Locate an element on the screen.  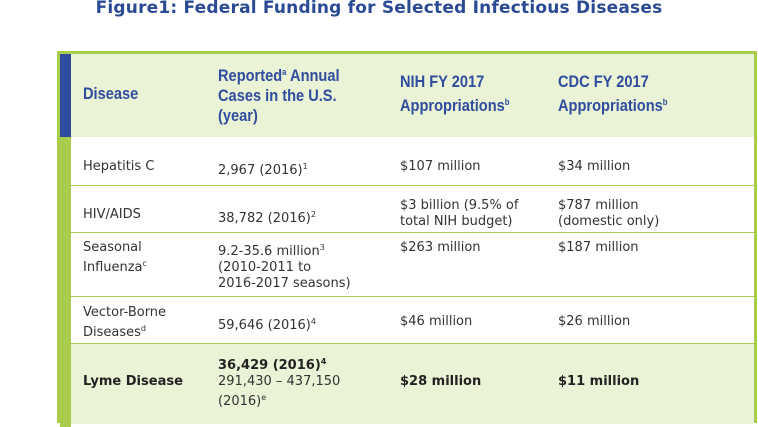
header-cases-annual: Annual is located at coordinates (313, 75).